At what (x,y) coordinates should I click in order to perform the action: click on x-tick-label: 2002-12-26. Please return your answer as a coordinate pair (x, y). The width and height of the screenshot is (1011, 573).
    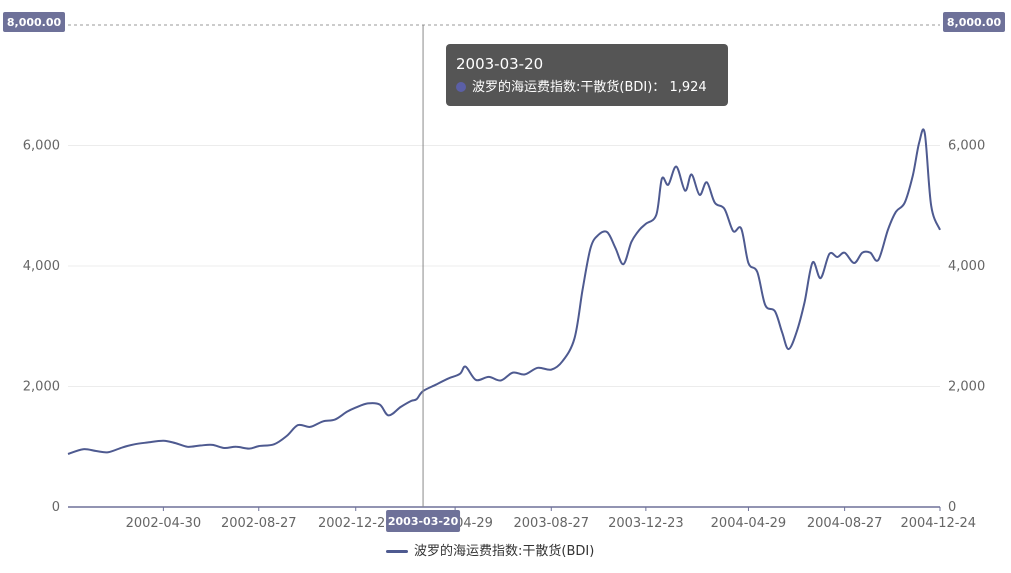
    Looking at the image, I should click on (356, 523).